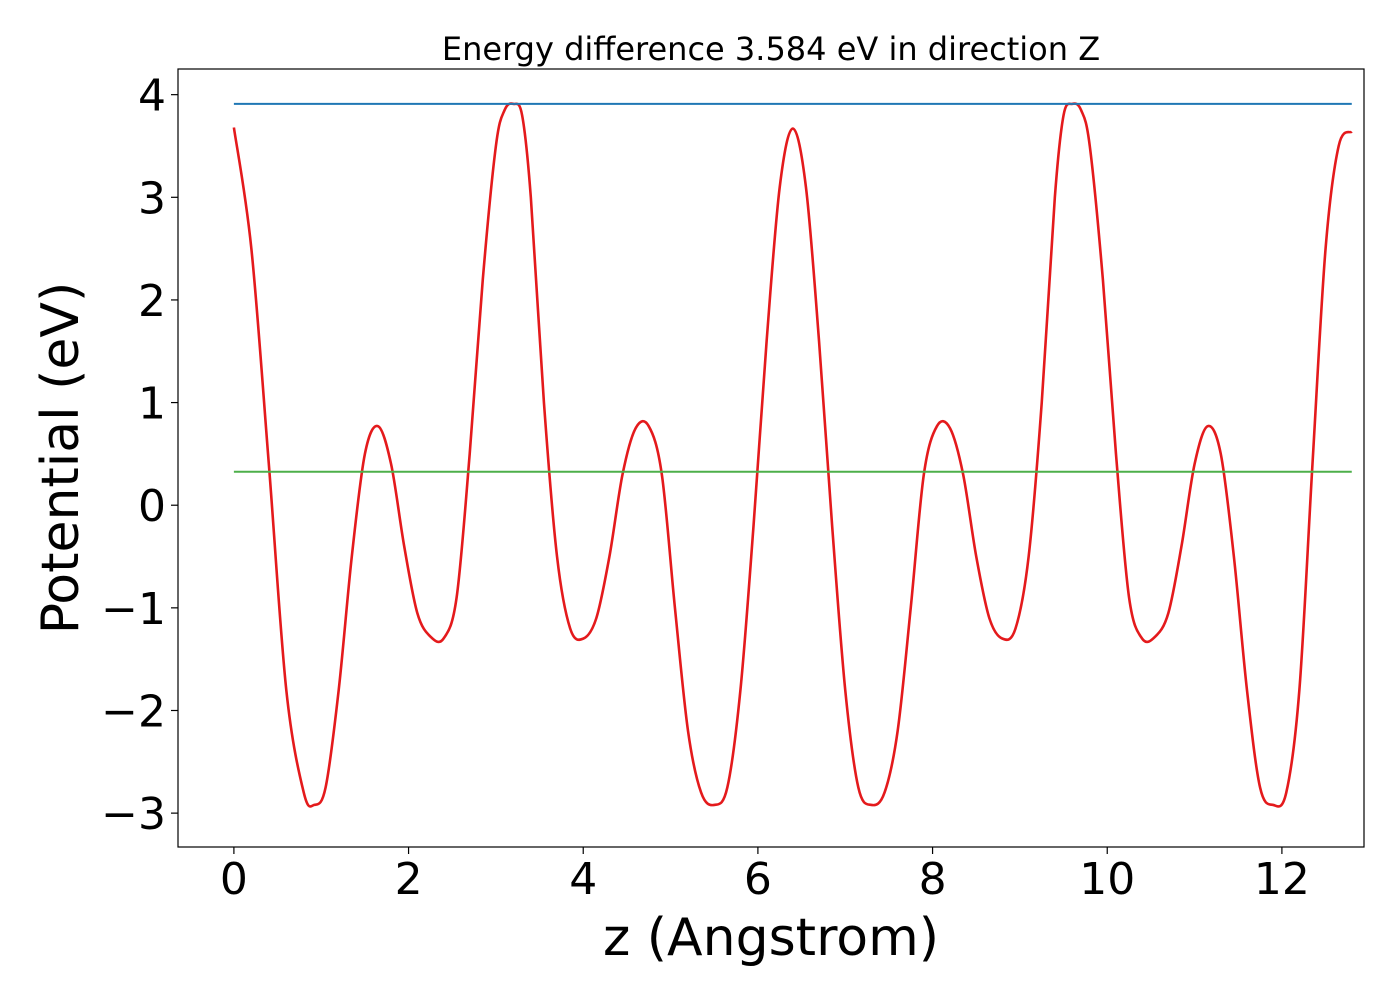 The width and height of the screenshot is (1400, 1000). I want to click on x-tick-label: 8, so click(933, 879).